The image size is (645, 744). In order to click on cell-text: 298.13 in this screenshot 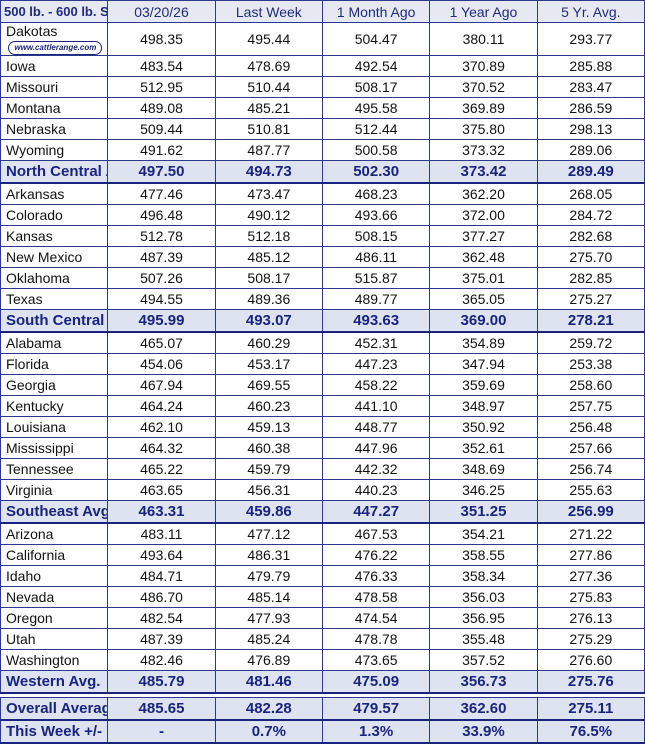, I will do `click(591, 129)`.